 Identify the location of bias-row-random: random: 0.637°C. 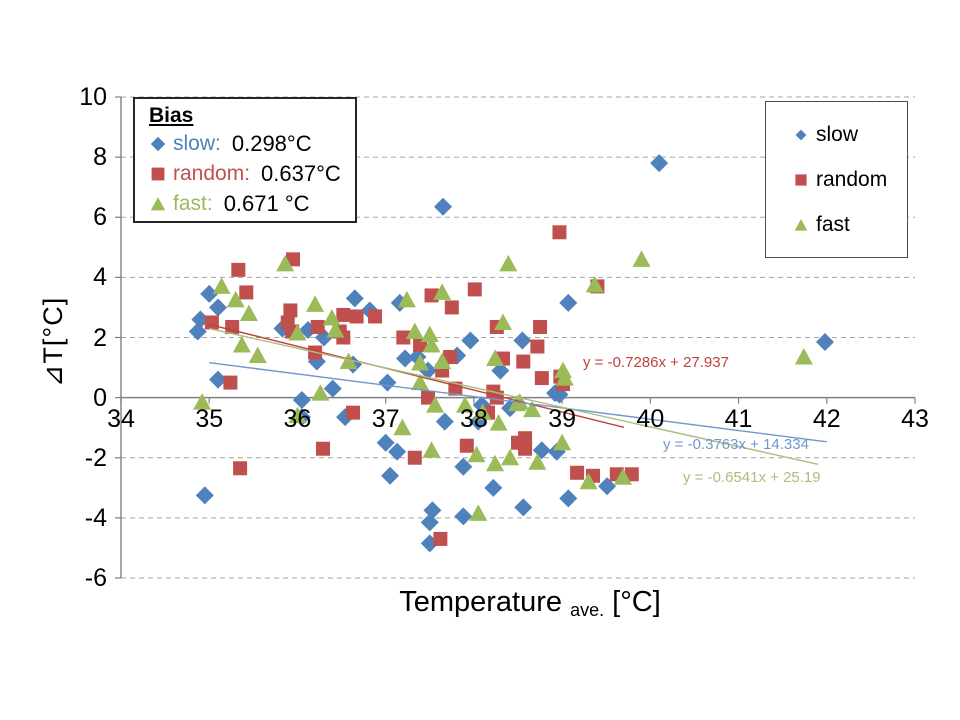
(247, 174).